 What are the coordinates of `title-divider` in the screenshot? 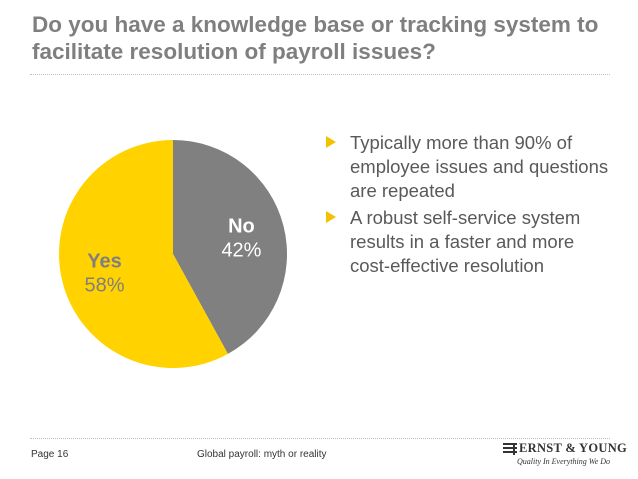 It's located at (320, 74).